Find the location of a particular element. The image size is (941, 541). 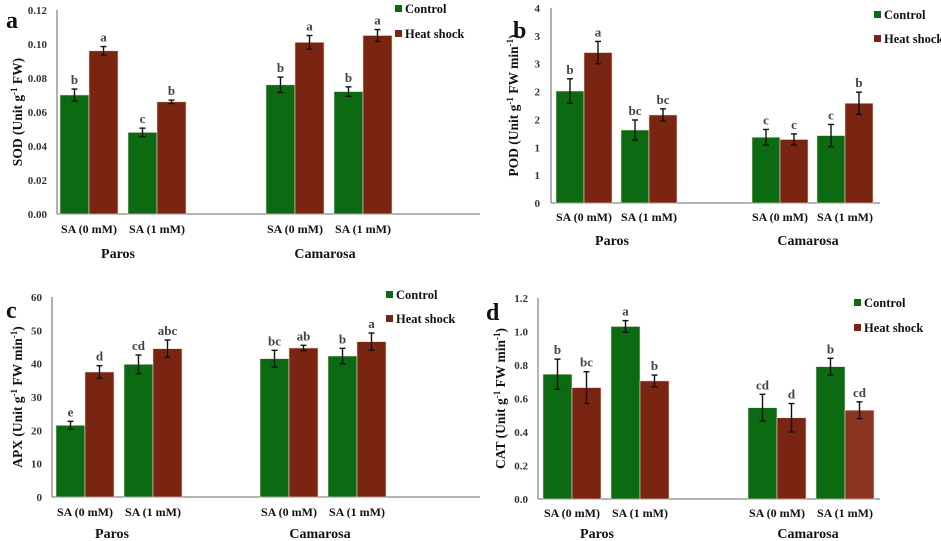

y-axis-title: APX (Unit g-1 FW min-1) is located at coordinates (17, 397).